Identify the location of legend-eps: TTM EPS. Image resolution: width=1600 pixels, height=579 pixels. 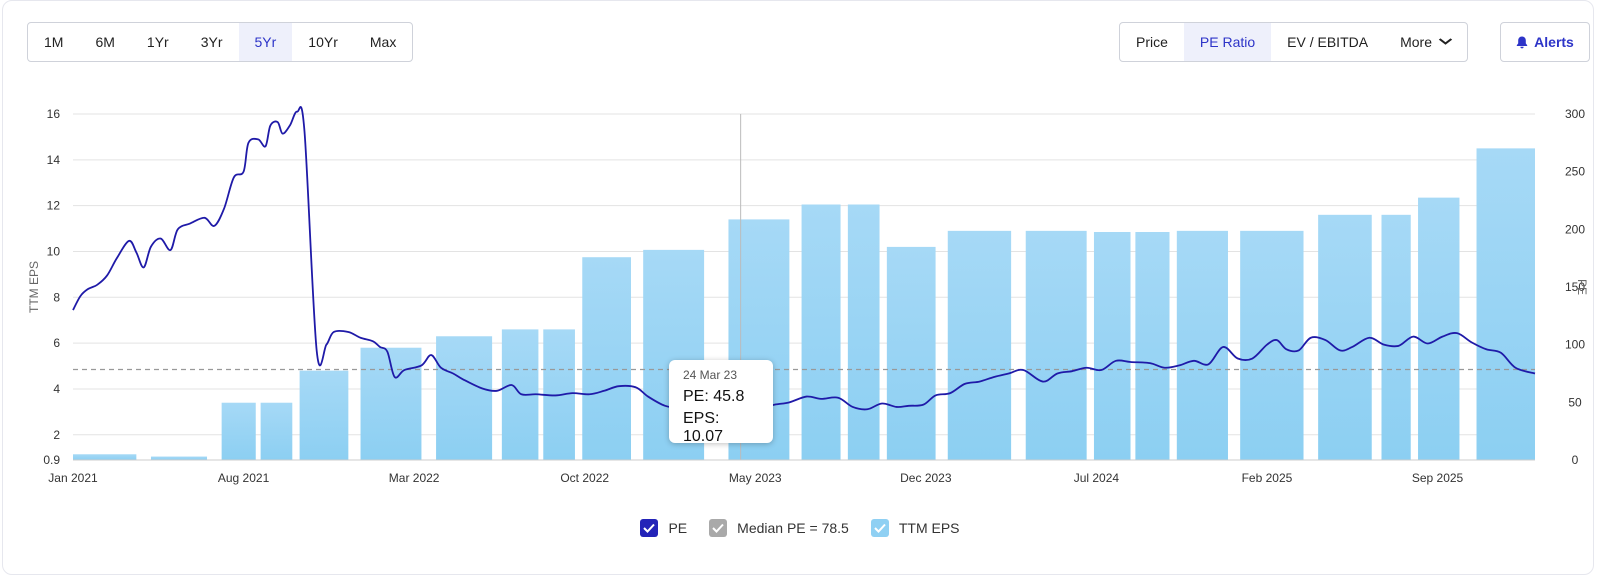
(915, 528).